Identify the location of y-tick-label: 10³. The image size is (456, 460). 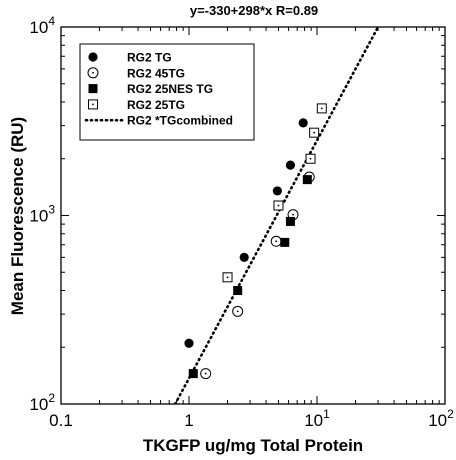
(42, 214).